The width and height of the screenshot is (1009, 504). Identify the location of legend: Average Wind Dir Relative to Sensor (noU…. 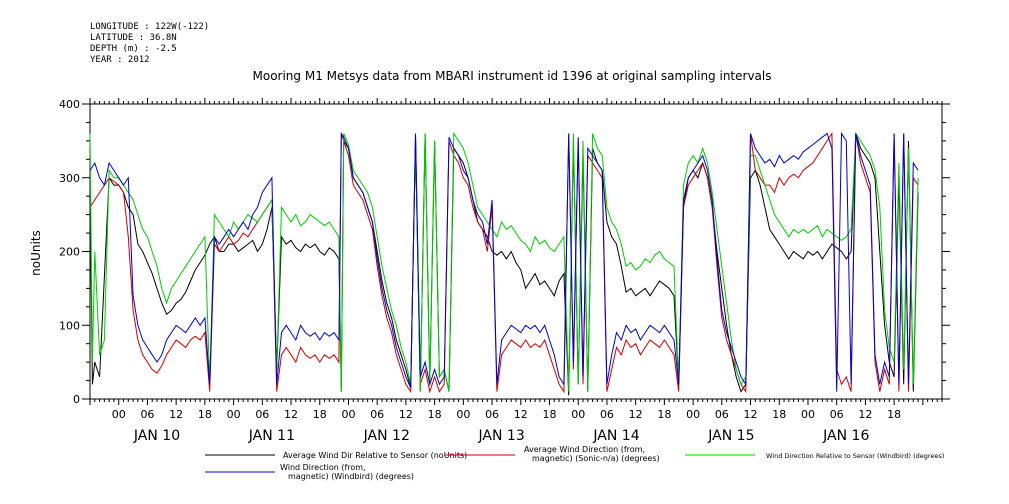
(574, 463).